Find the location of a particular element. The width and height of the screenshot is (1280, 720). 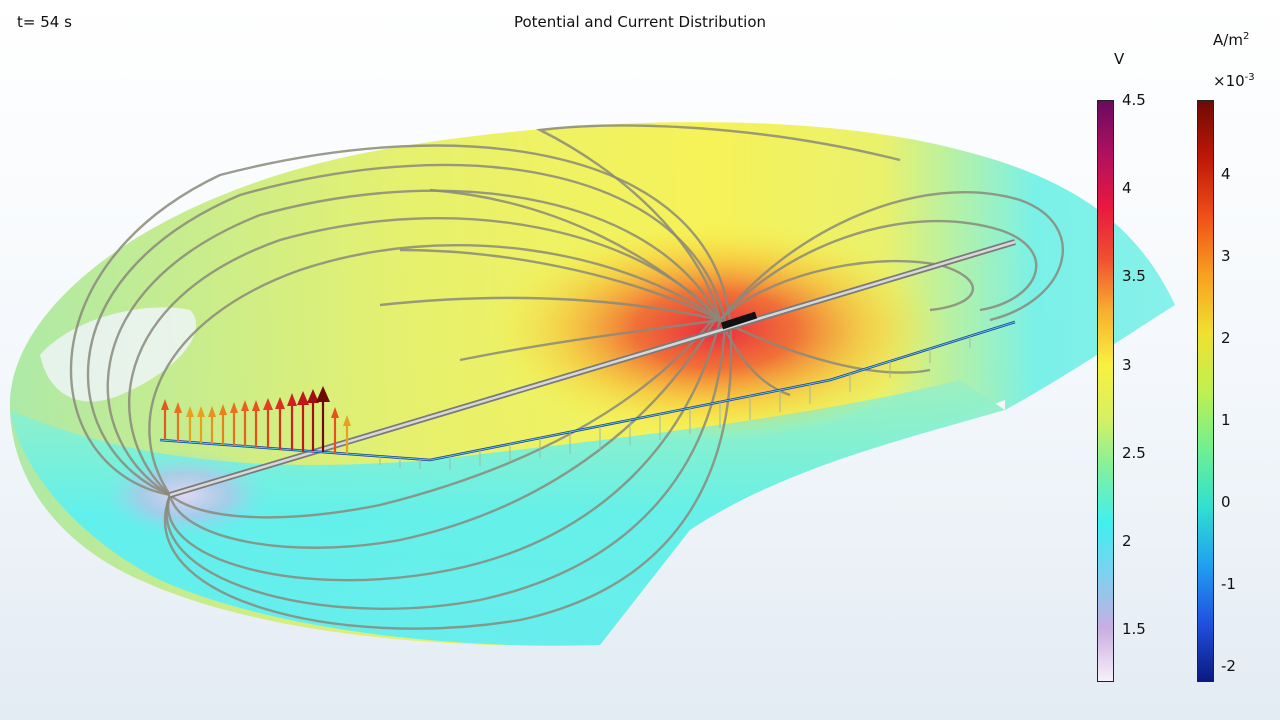

potential-color-bar is located at coordinates (1105, 391).